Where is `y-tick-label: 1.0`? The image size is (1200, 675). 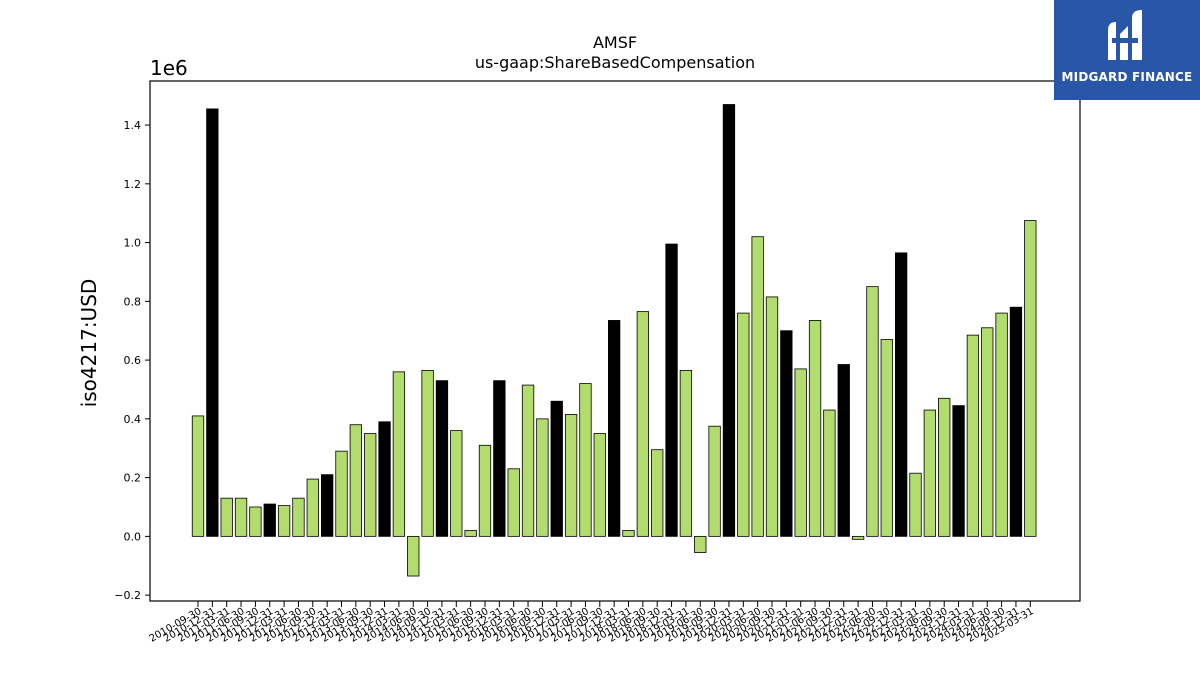 y-tick-label: 1.0 is located at coordinates (133, 243).